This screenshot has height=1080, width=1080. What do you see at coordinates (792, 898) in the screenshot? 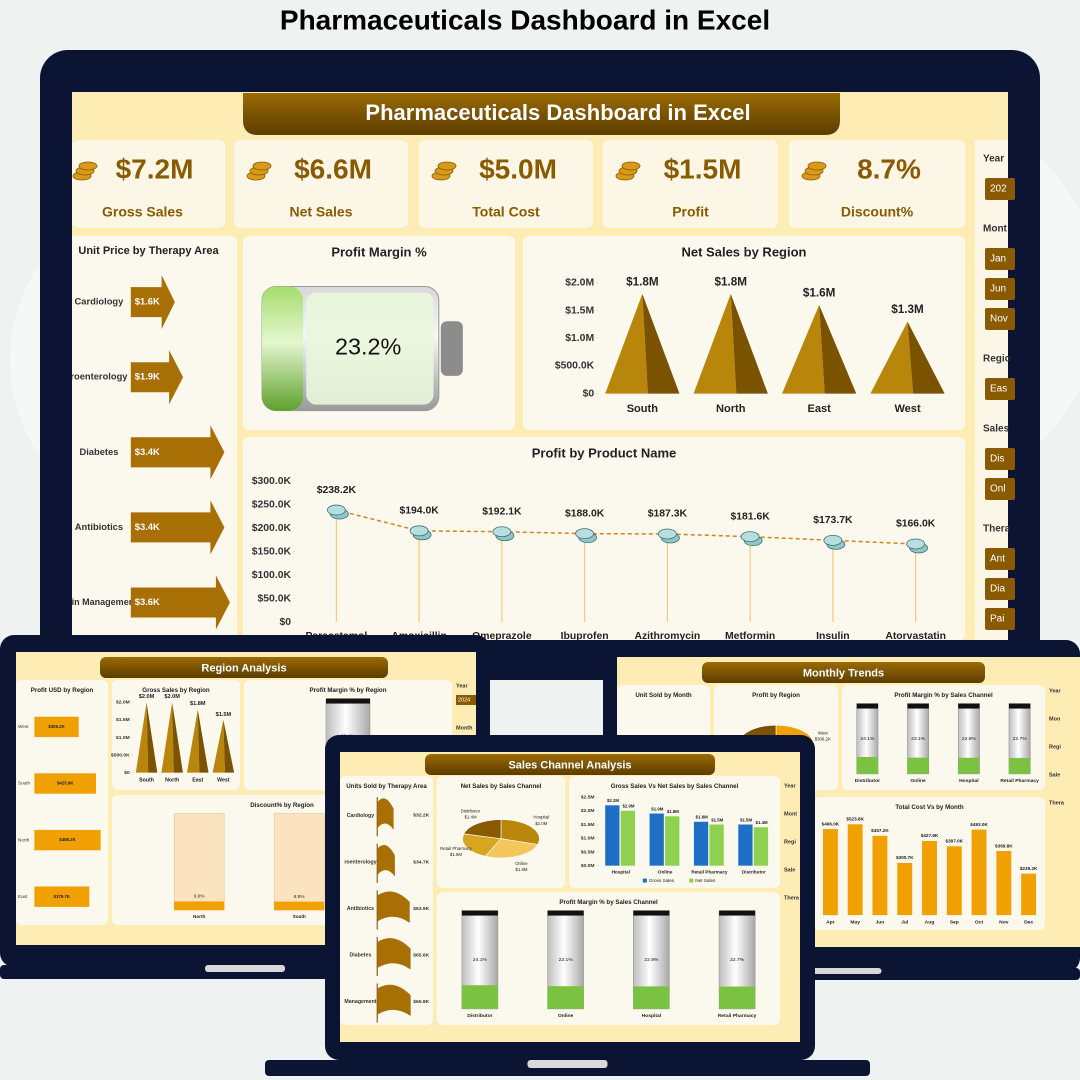
I see `slicer-label: Thera` at bounding box center [792, 898].